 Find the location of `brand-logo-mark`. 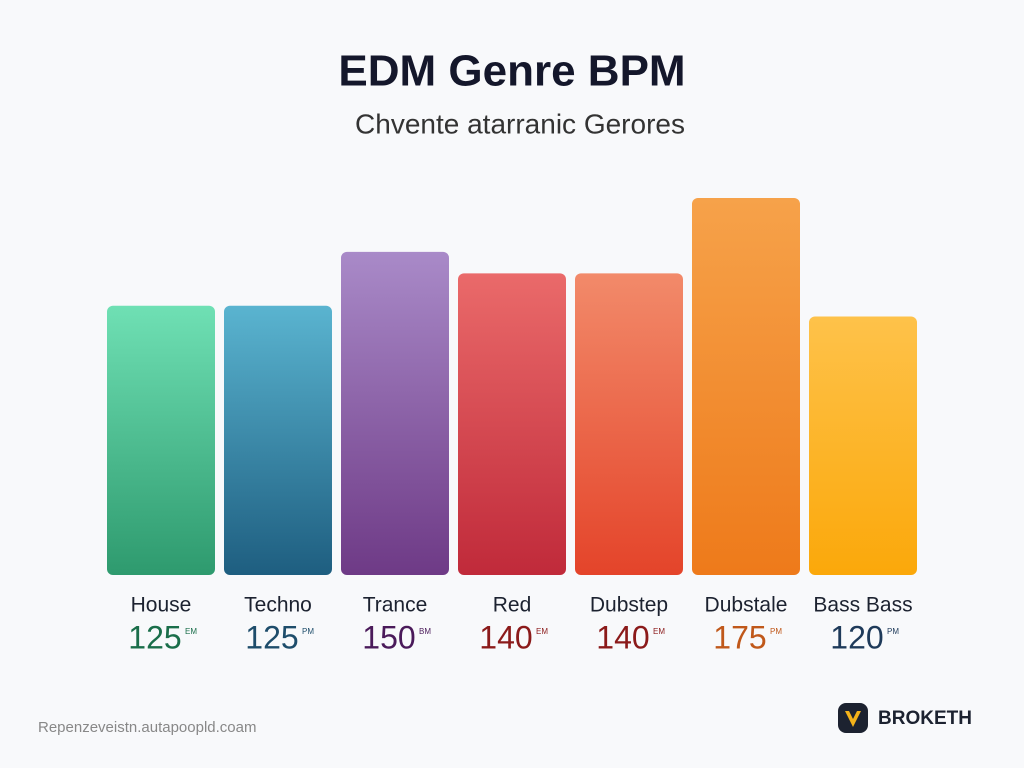

brand-logo-mark is located at coordinates (853, 719).